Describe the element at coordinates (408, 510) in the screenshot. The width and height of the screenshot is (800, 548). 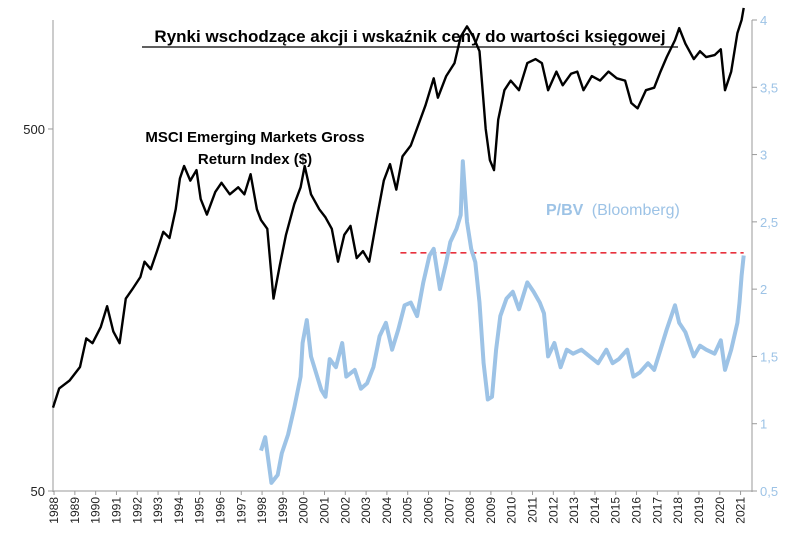
I see `x-tick-label: 2005` at that location.